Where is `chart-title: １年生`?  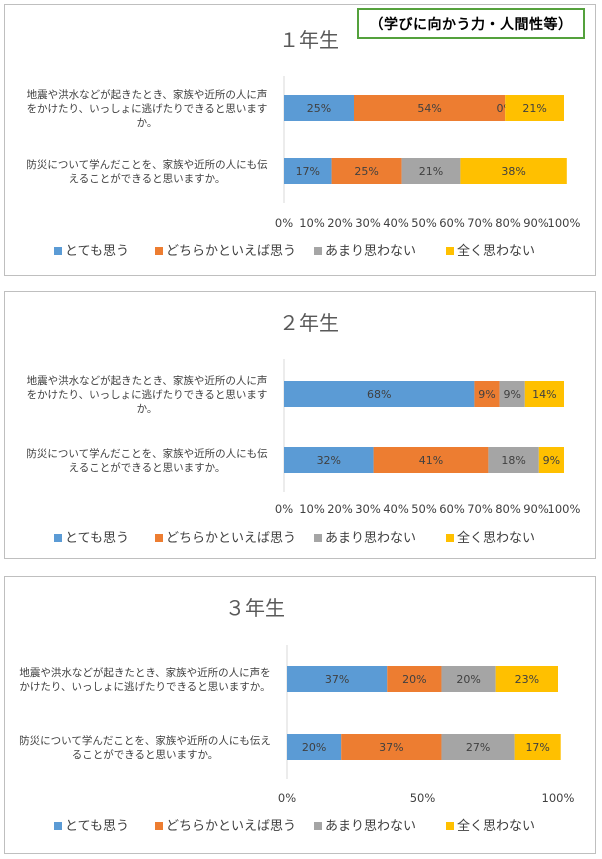 chart-title: １年生 is located at coordinates (309, 40).